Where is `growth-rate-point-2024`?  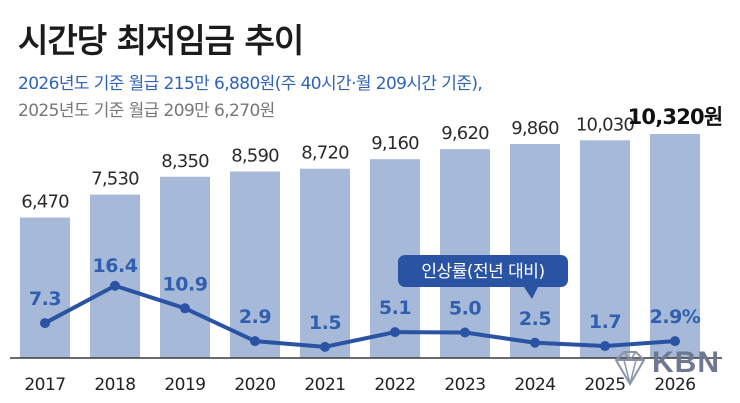 growth-rate-point-2024 is located at coordinates (535, 342).